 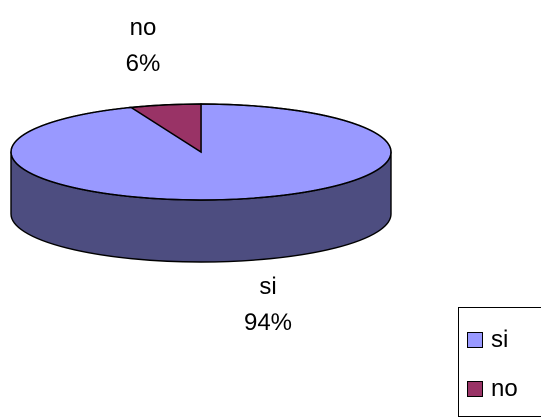 I want to click on legend-swatch-no, so click(x=475, y=389).